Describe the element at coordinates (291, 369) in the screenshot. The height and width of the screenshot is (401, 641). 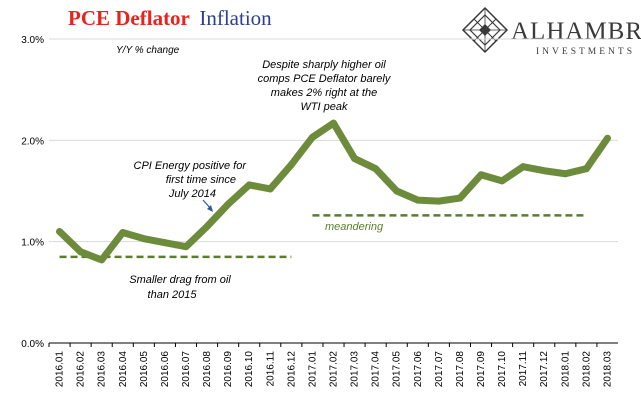
I see `x-tick-label: 2016.12` at that location.